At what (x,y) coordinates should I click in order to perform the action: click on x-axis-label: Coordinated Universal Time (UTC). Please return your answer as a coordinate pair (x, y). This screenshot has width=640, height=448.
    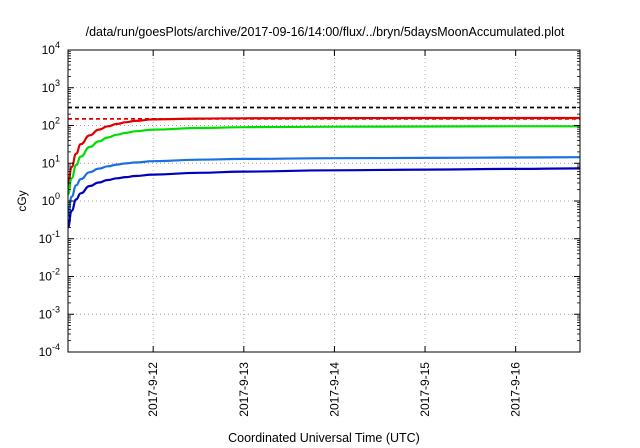
    Looking at the image, I should click on (324, 438).